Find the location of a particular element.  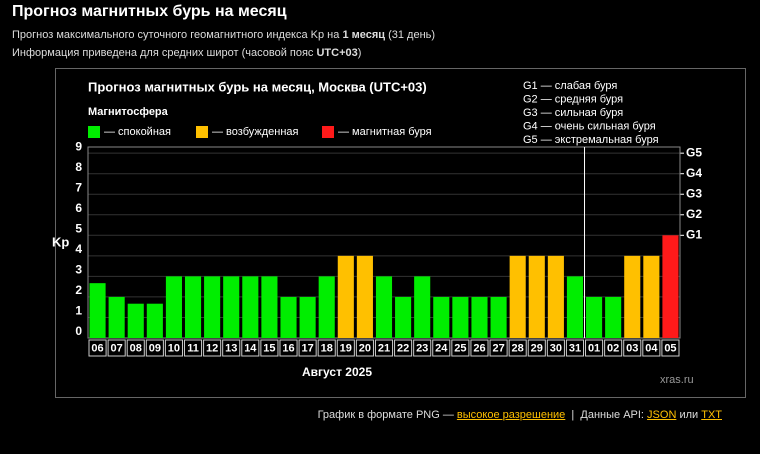

x-tick-label: 08 is located at coordinates (136, 348).